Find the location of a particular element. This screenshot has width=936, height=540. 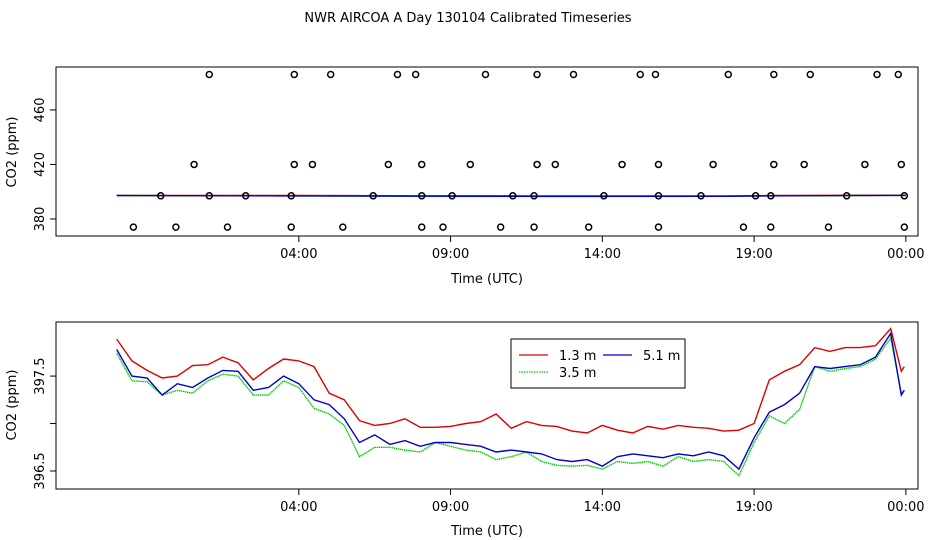

series-lines-top is located at coordinates (511, 196).